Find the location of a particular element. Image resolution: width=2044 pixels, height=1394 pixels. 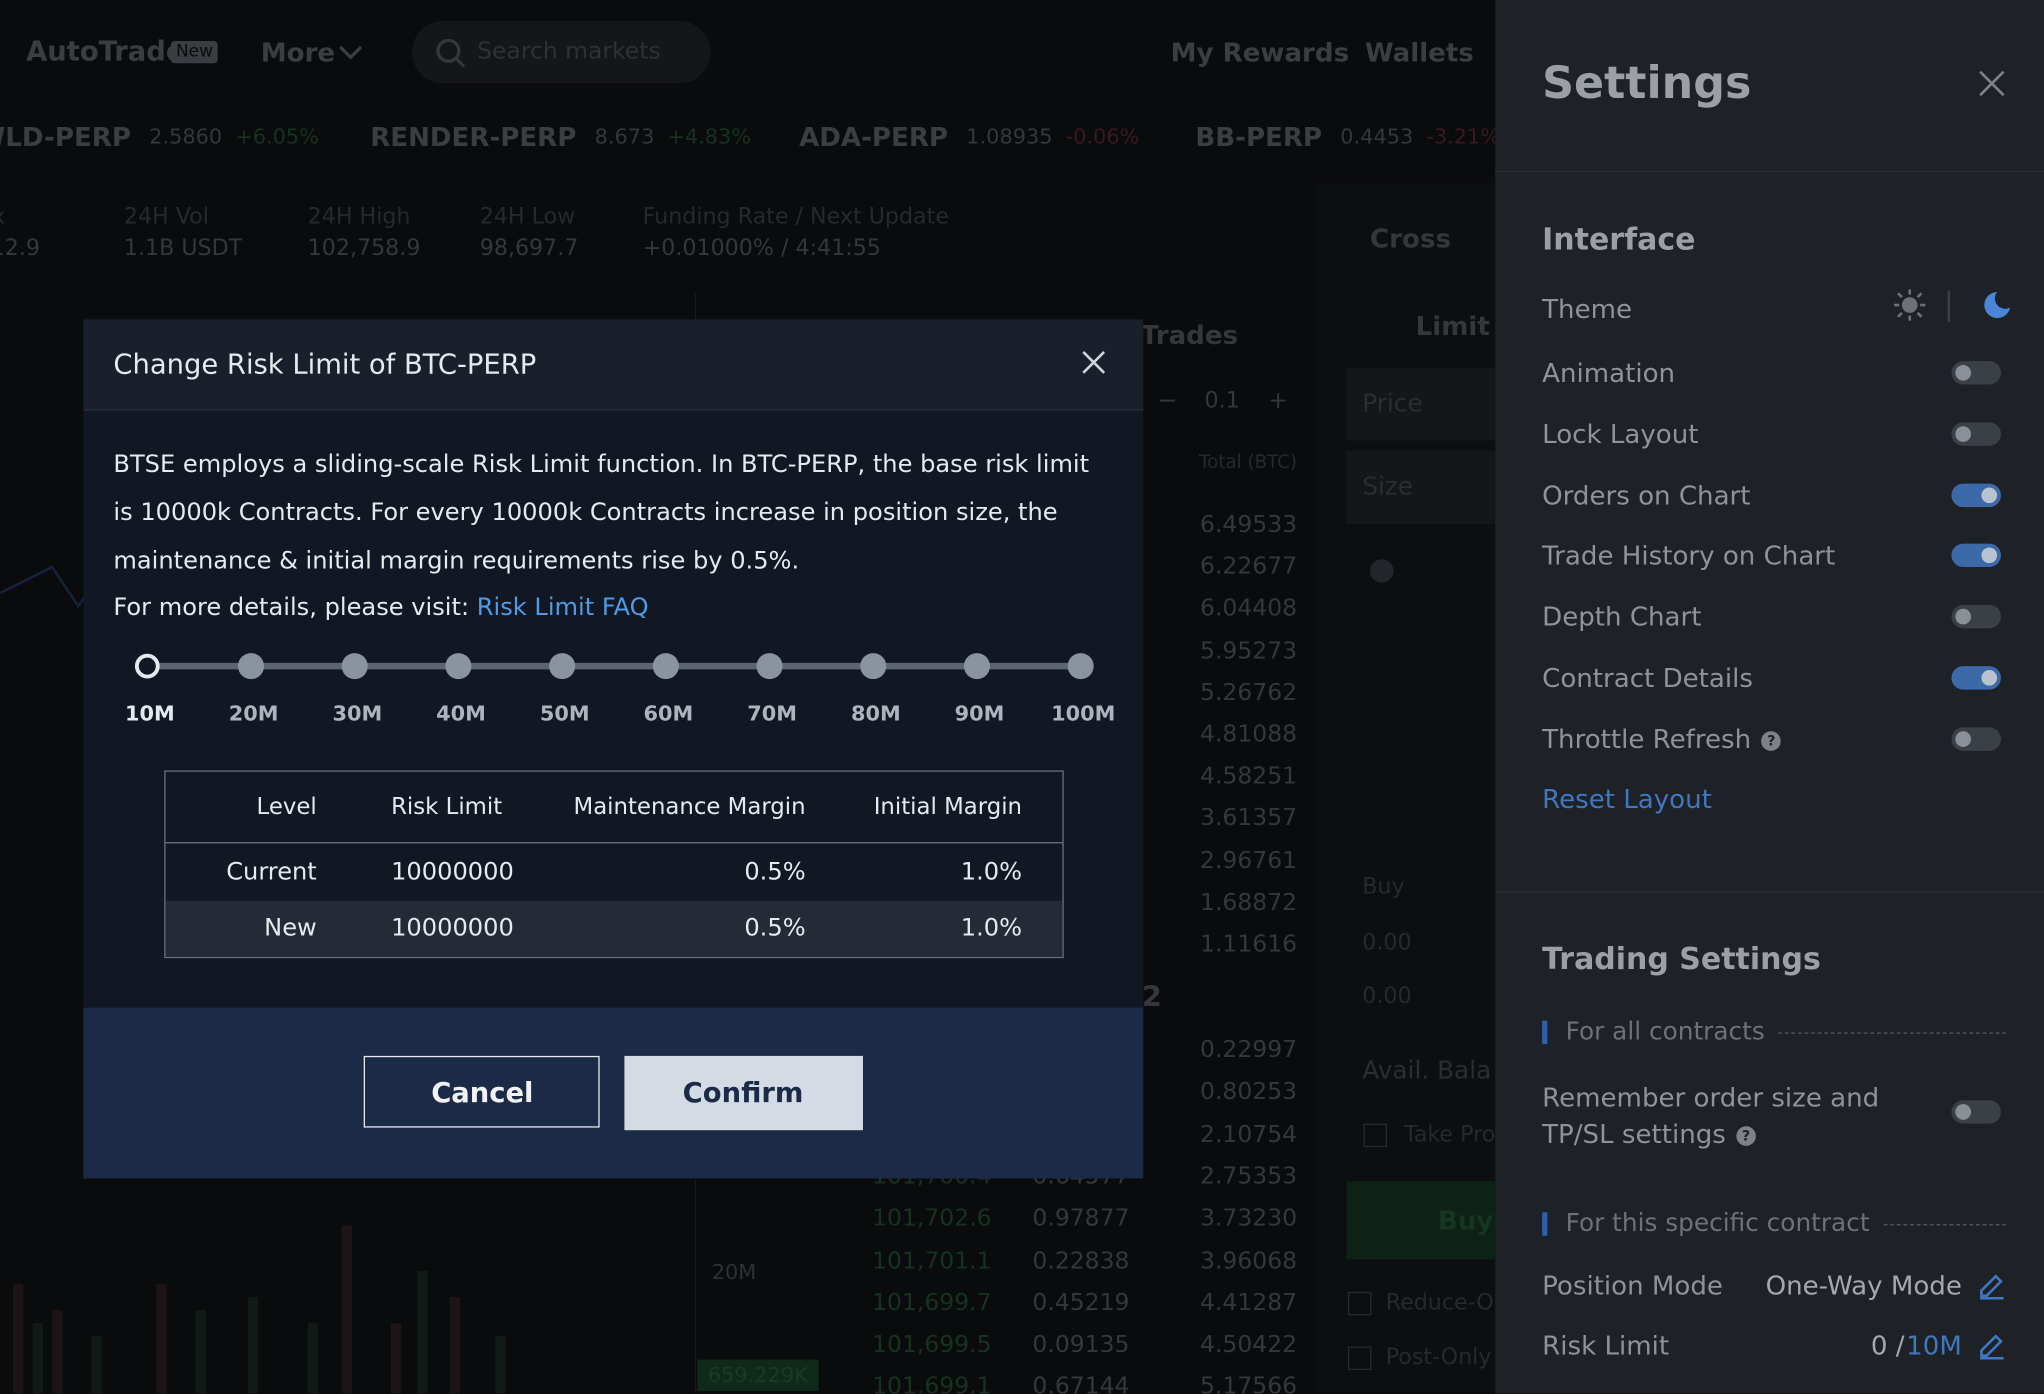

post-only: Post-Only is located at coordinates (1438, 1357).